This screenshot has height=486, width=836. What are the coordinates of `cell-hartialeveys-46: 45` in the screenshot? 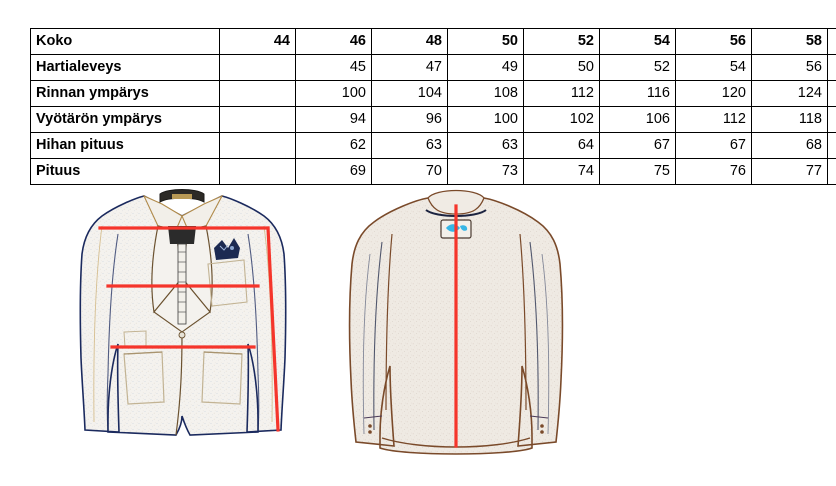 It's located at (333, 67).